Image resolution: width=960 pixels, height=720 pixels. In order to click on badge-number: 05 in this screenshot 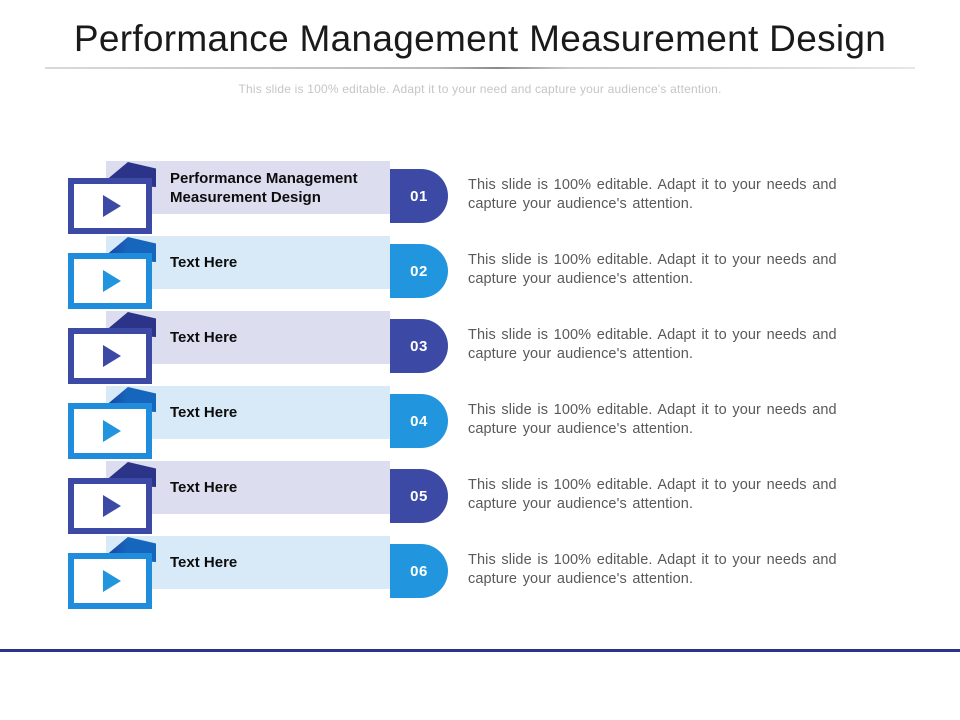, I will do `click(419, 496)`.